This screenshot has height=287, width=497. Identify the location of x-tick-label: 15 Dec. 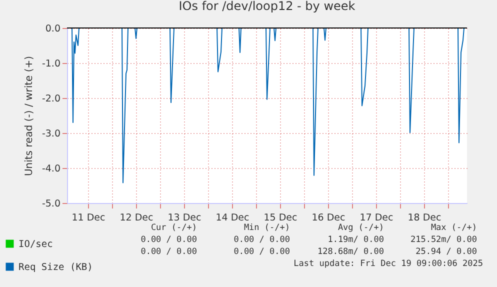
(281, 218).